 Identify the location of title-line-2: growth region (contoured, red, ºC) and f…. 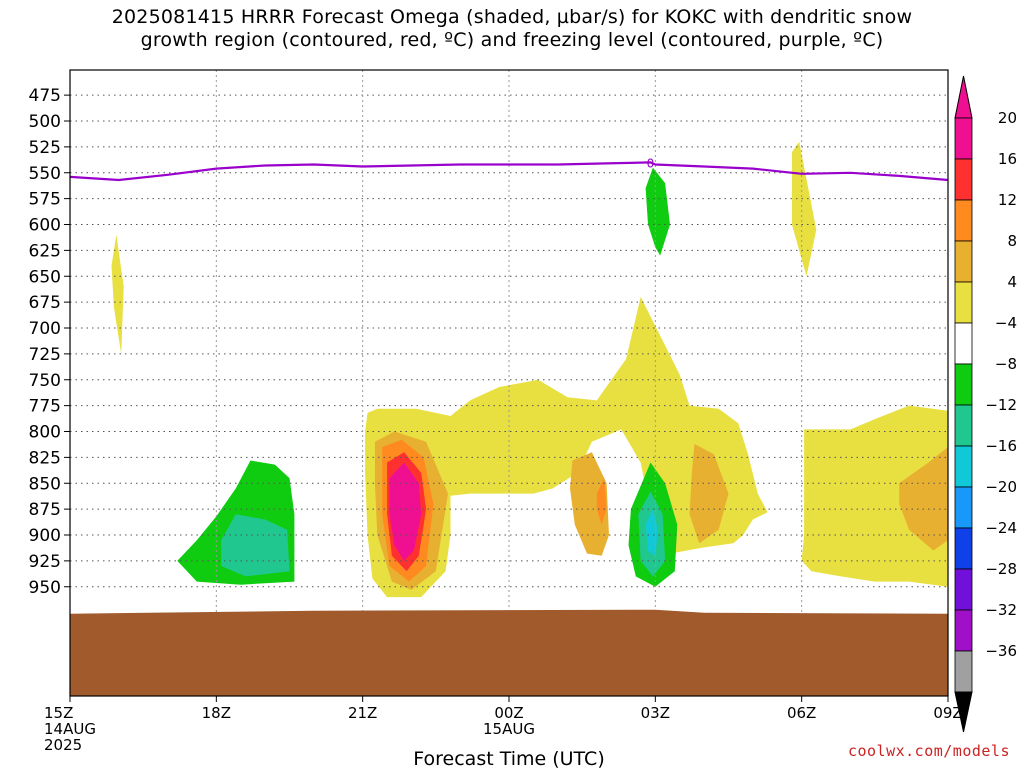
(512, 40).